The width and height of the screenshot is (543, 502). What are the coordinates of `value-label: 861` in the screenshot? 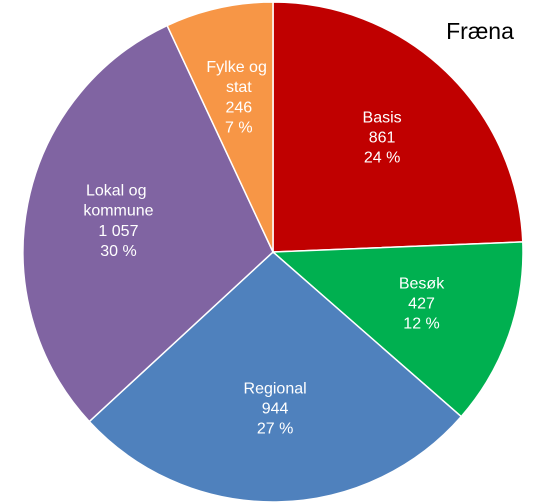 It's located at (382, 138).